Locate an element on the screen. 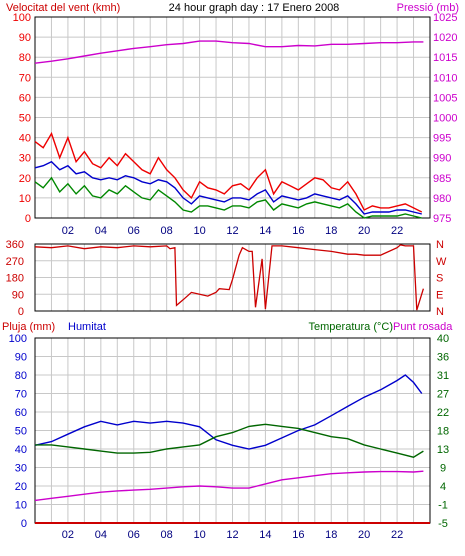 This screenshot has width=465, height=556. wind-tick-label: 70 is located at coordinates (25, 78).